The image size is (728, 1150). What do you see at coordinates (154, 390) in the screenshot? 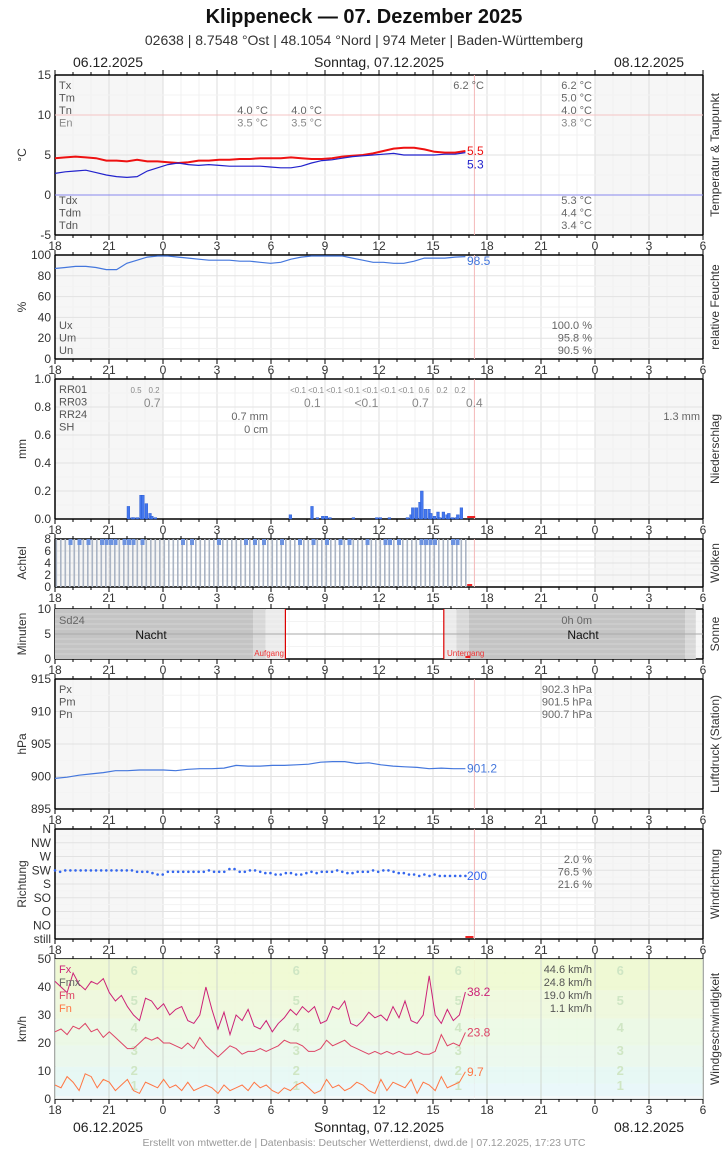
I see `rr01-value: 0.2` at bounding box center [154, 390].